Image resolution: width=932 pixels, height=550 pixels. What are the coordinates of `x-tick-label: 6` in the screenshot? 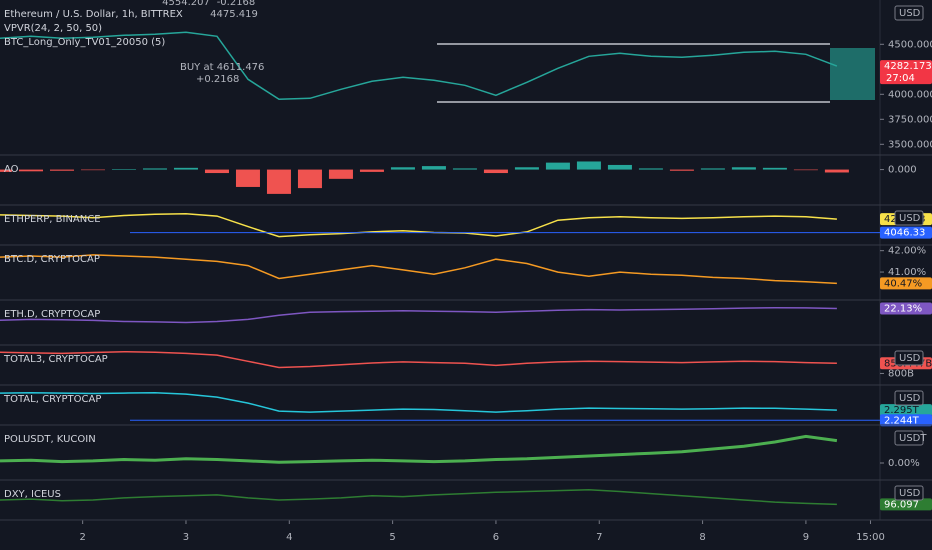 It's located at (496, 537).